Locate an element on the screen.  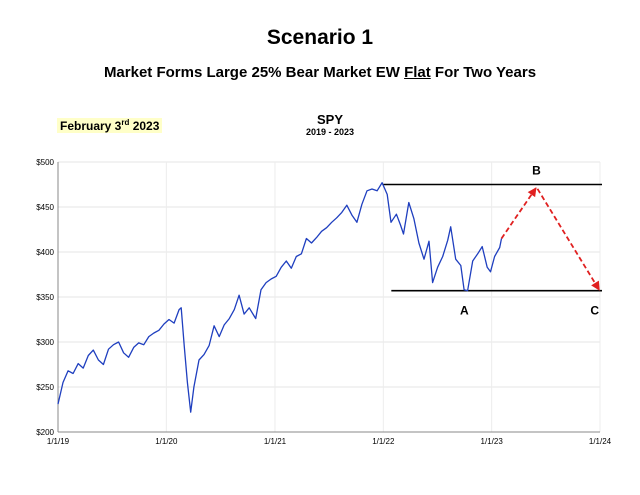
date-label: February 3rd 2023 is located at coordinates (110, 125).